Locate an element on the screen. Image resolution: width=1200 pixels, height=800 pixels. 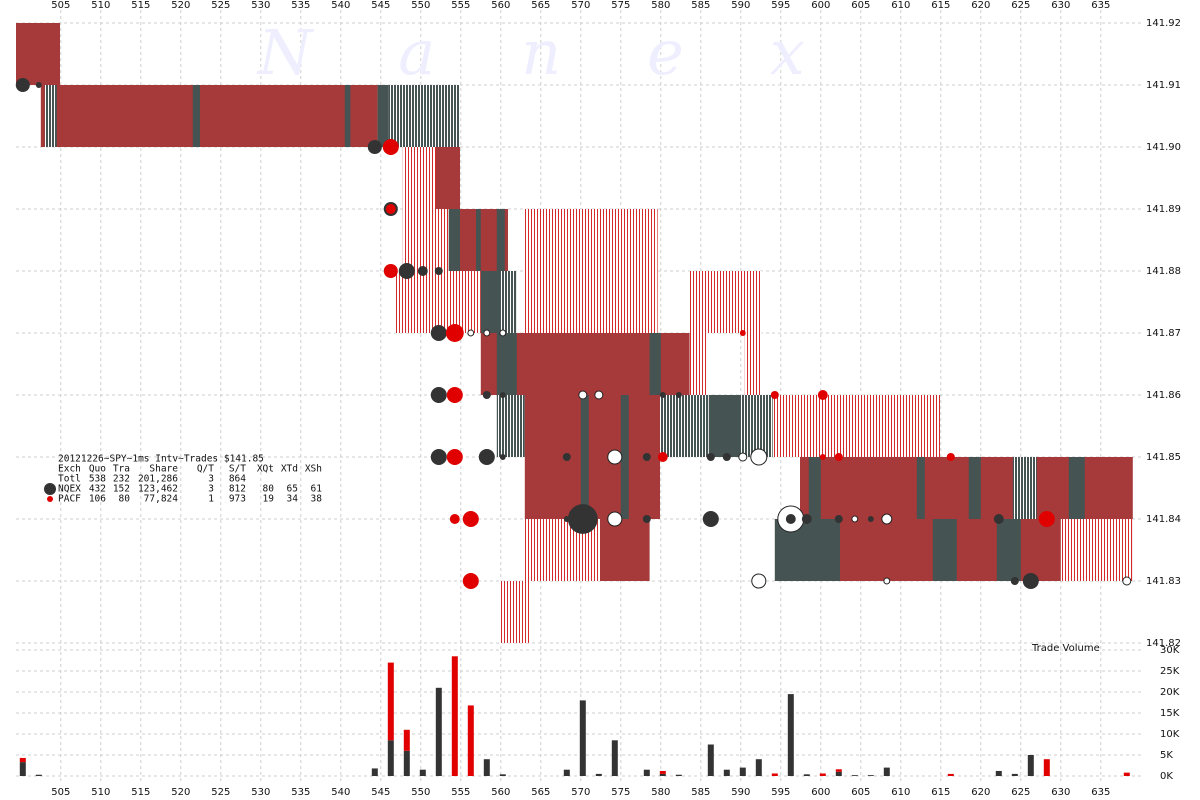
stats-cell: 152 is located at coordinates (121, 489).